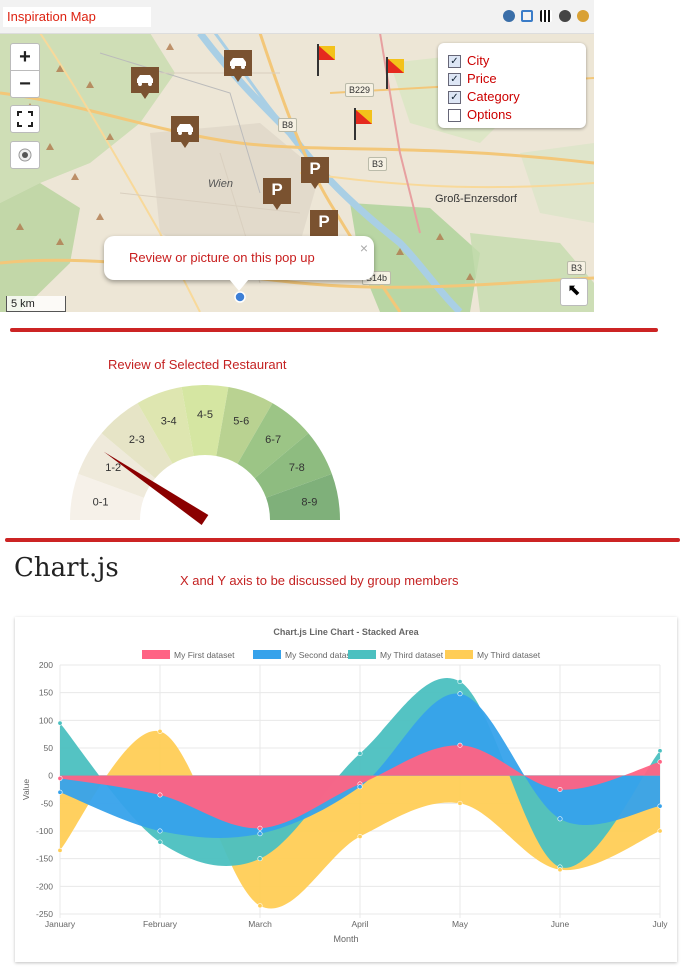  What do you see at coordinates (360, 90) in the screenshot?
I see `road-label: B229` at bounding box center [360, 90].